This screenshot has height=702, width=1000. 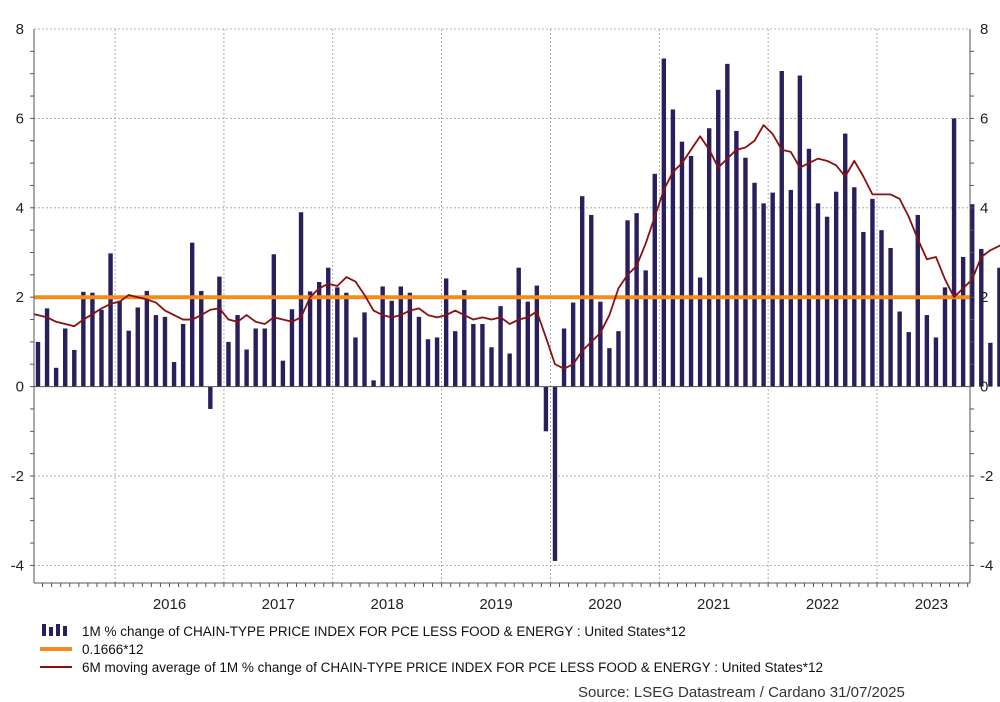 What do you see at coordinates (20, 297) in the screenshot?
I see `y-tick-label-left: 2` at bounding box center [20, 297].